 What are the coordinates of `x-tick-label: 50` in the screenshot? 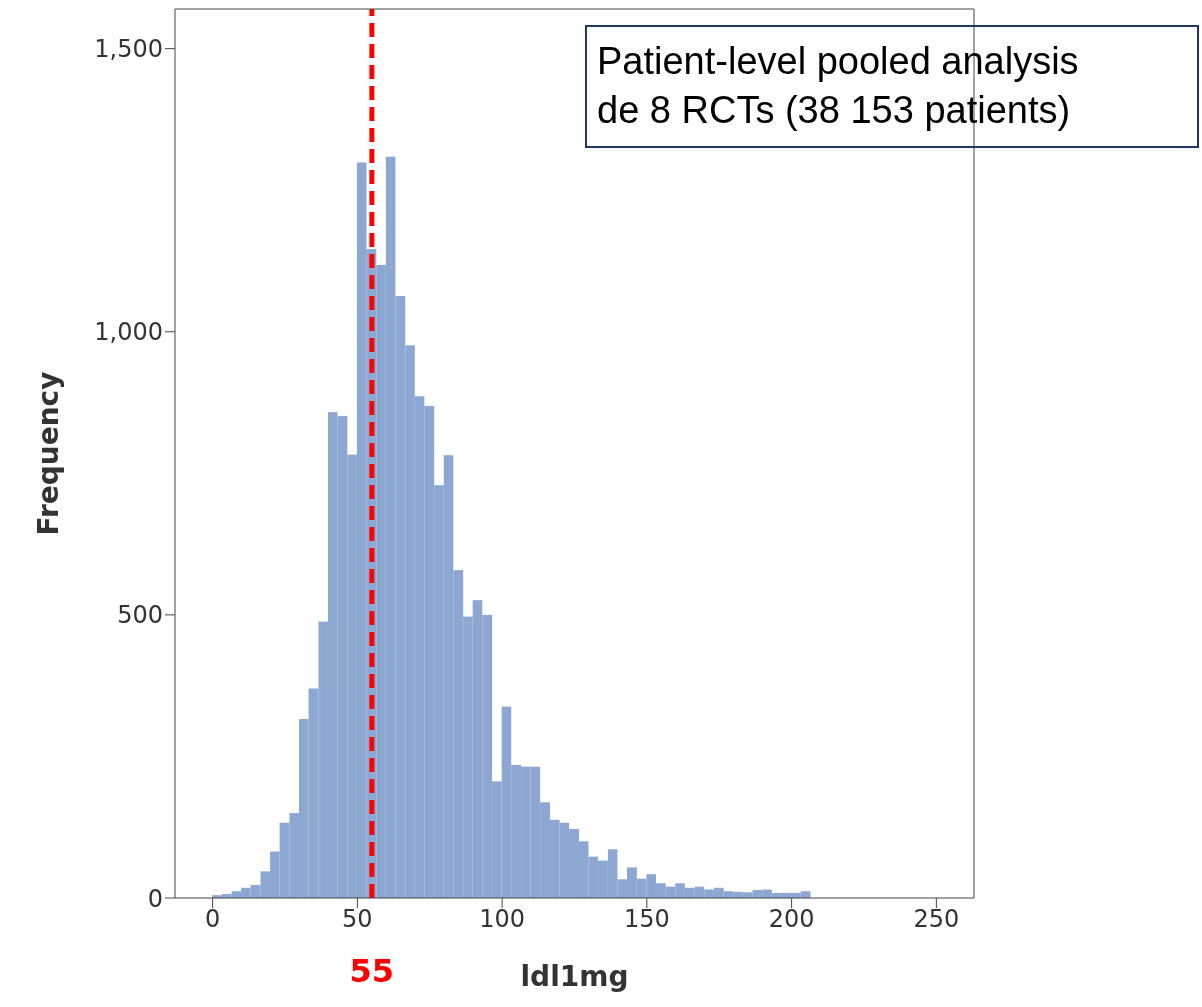 It's located at (357, 919).